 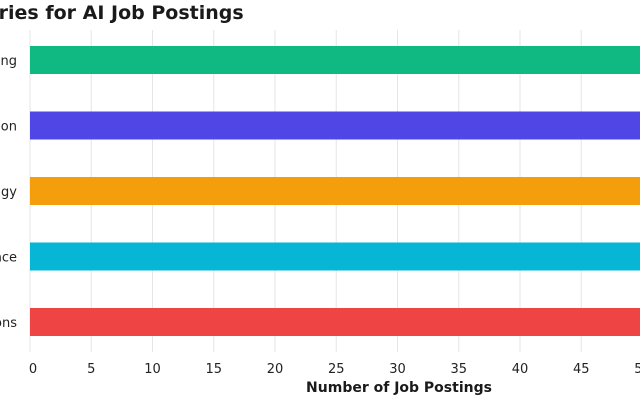 What do you see at coordinates (275, 369) in the screenshot?
I see `x-tick-label: 20` at bounding box center [275, 369].